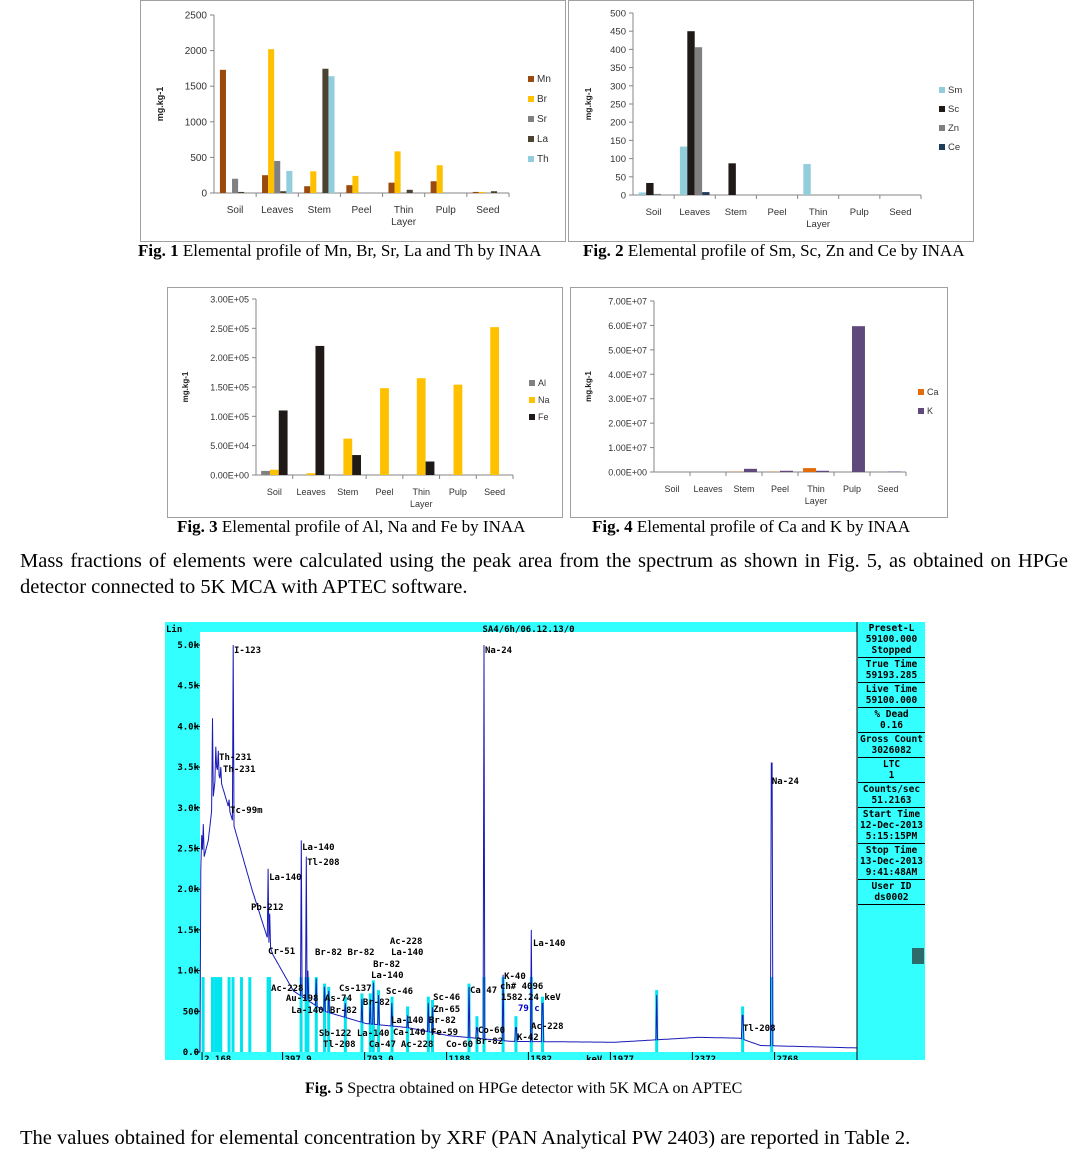 This screenshot has height=1167, width=1075. I want to click on legend-swatch-sr, so click(531, 119).